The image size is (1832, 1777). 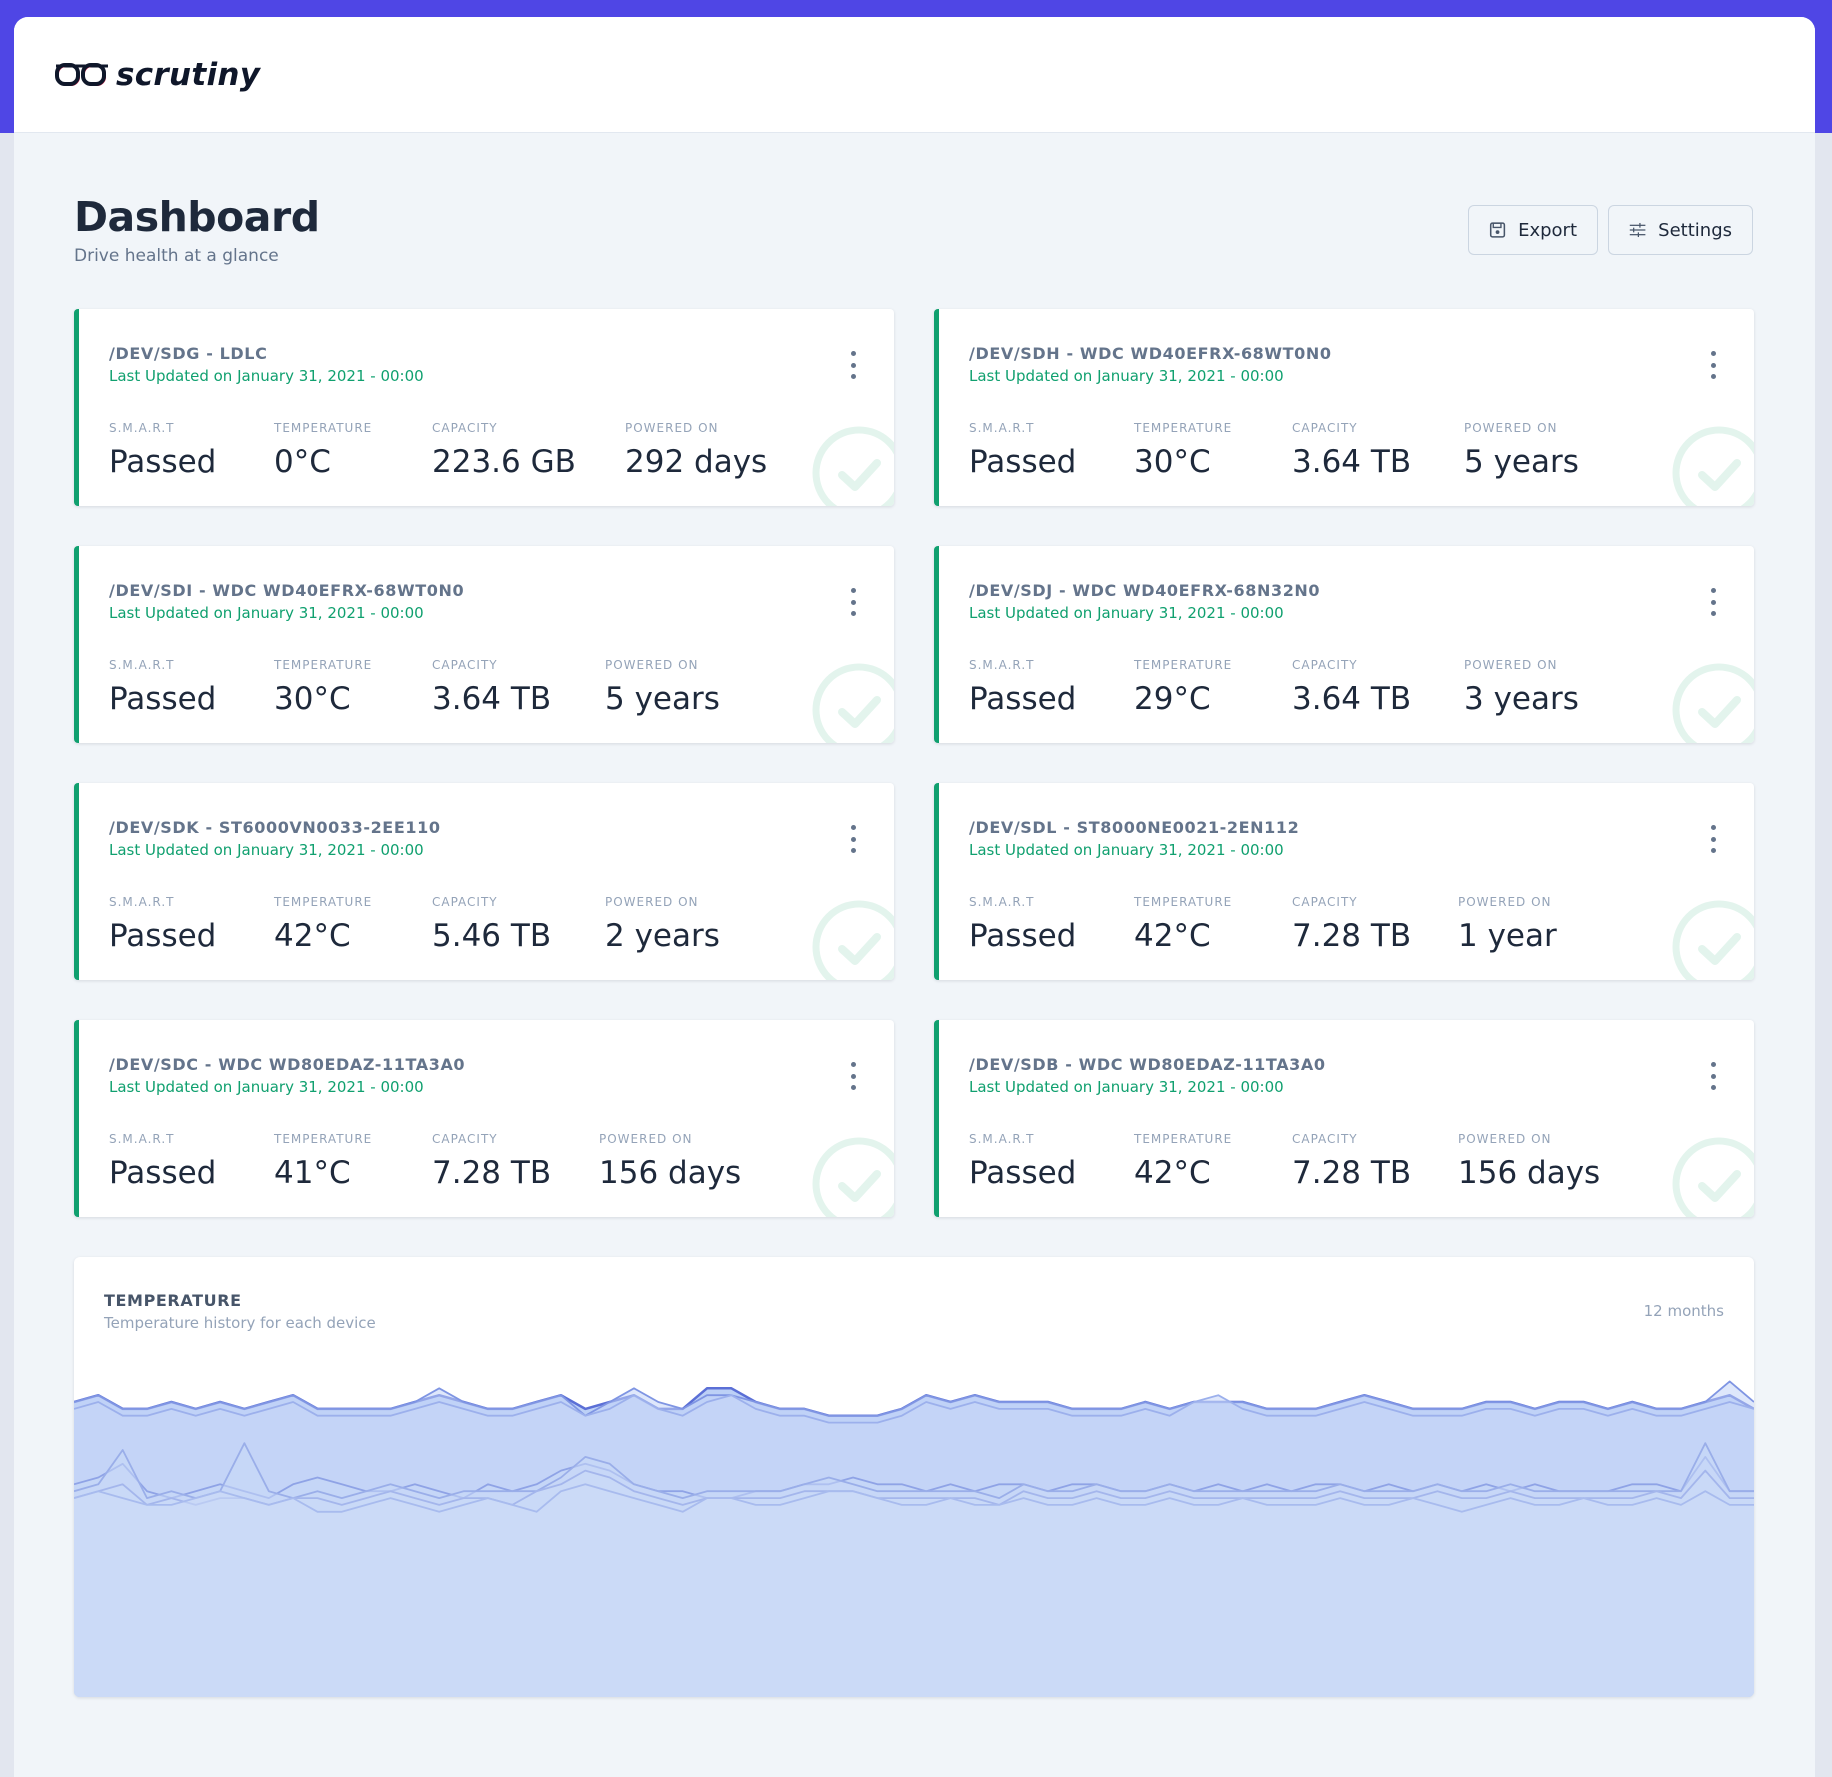 I want to click on temperature-stat: TEMPERATURE 0°C, so click(x=323, y=450).